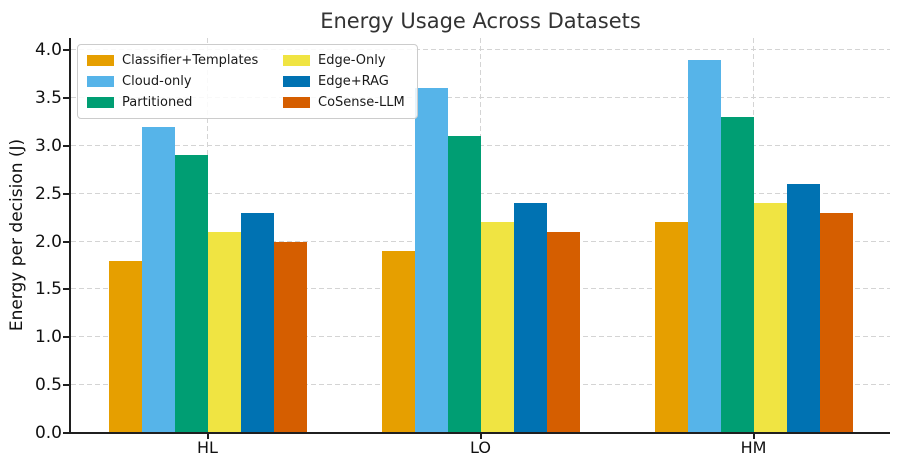  What do you see at coordinates (48, 145) in the screenshot?
I see `y-tick-label: 3.0` at bounding box center [48, 145].